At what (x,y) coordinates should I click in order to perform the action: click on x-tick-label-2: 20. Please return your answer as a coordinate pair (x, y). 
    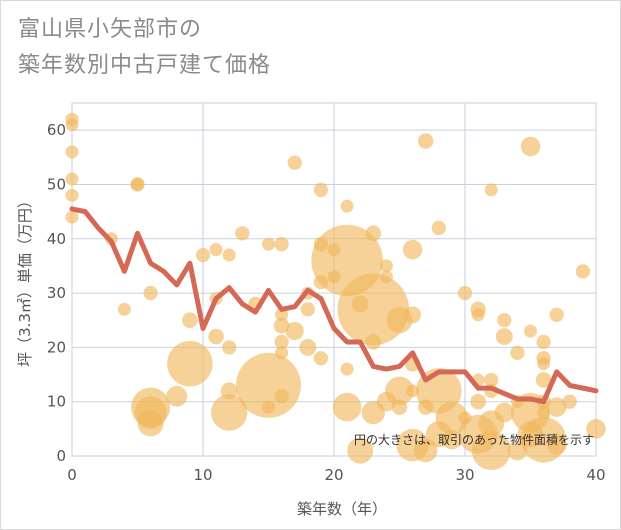
    Looking at the image, I should click on (333, 475).